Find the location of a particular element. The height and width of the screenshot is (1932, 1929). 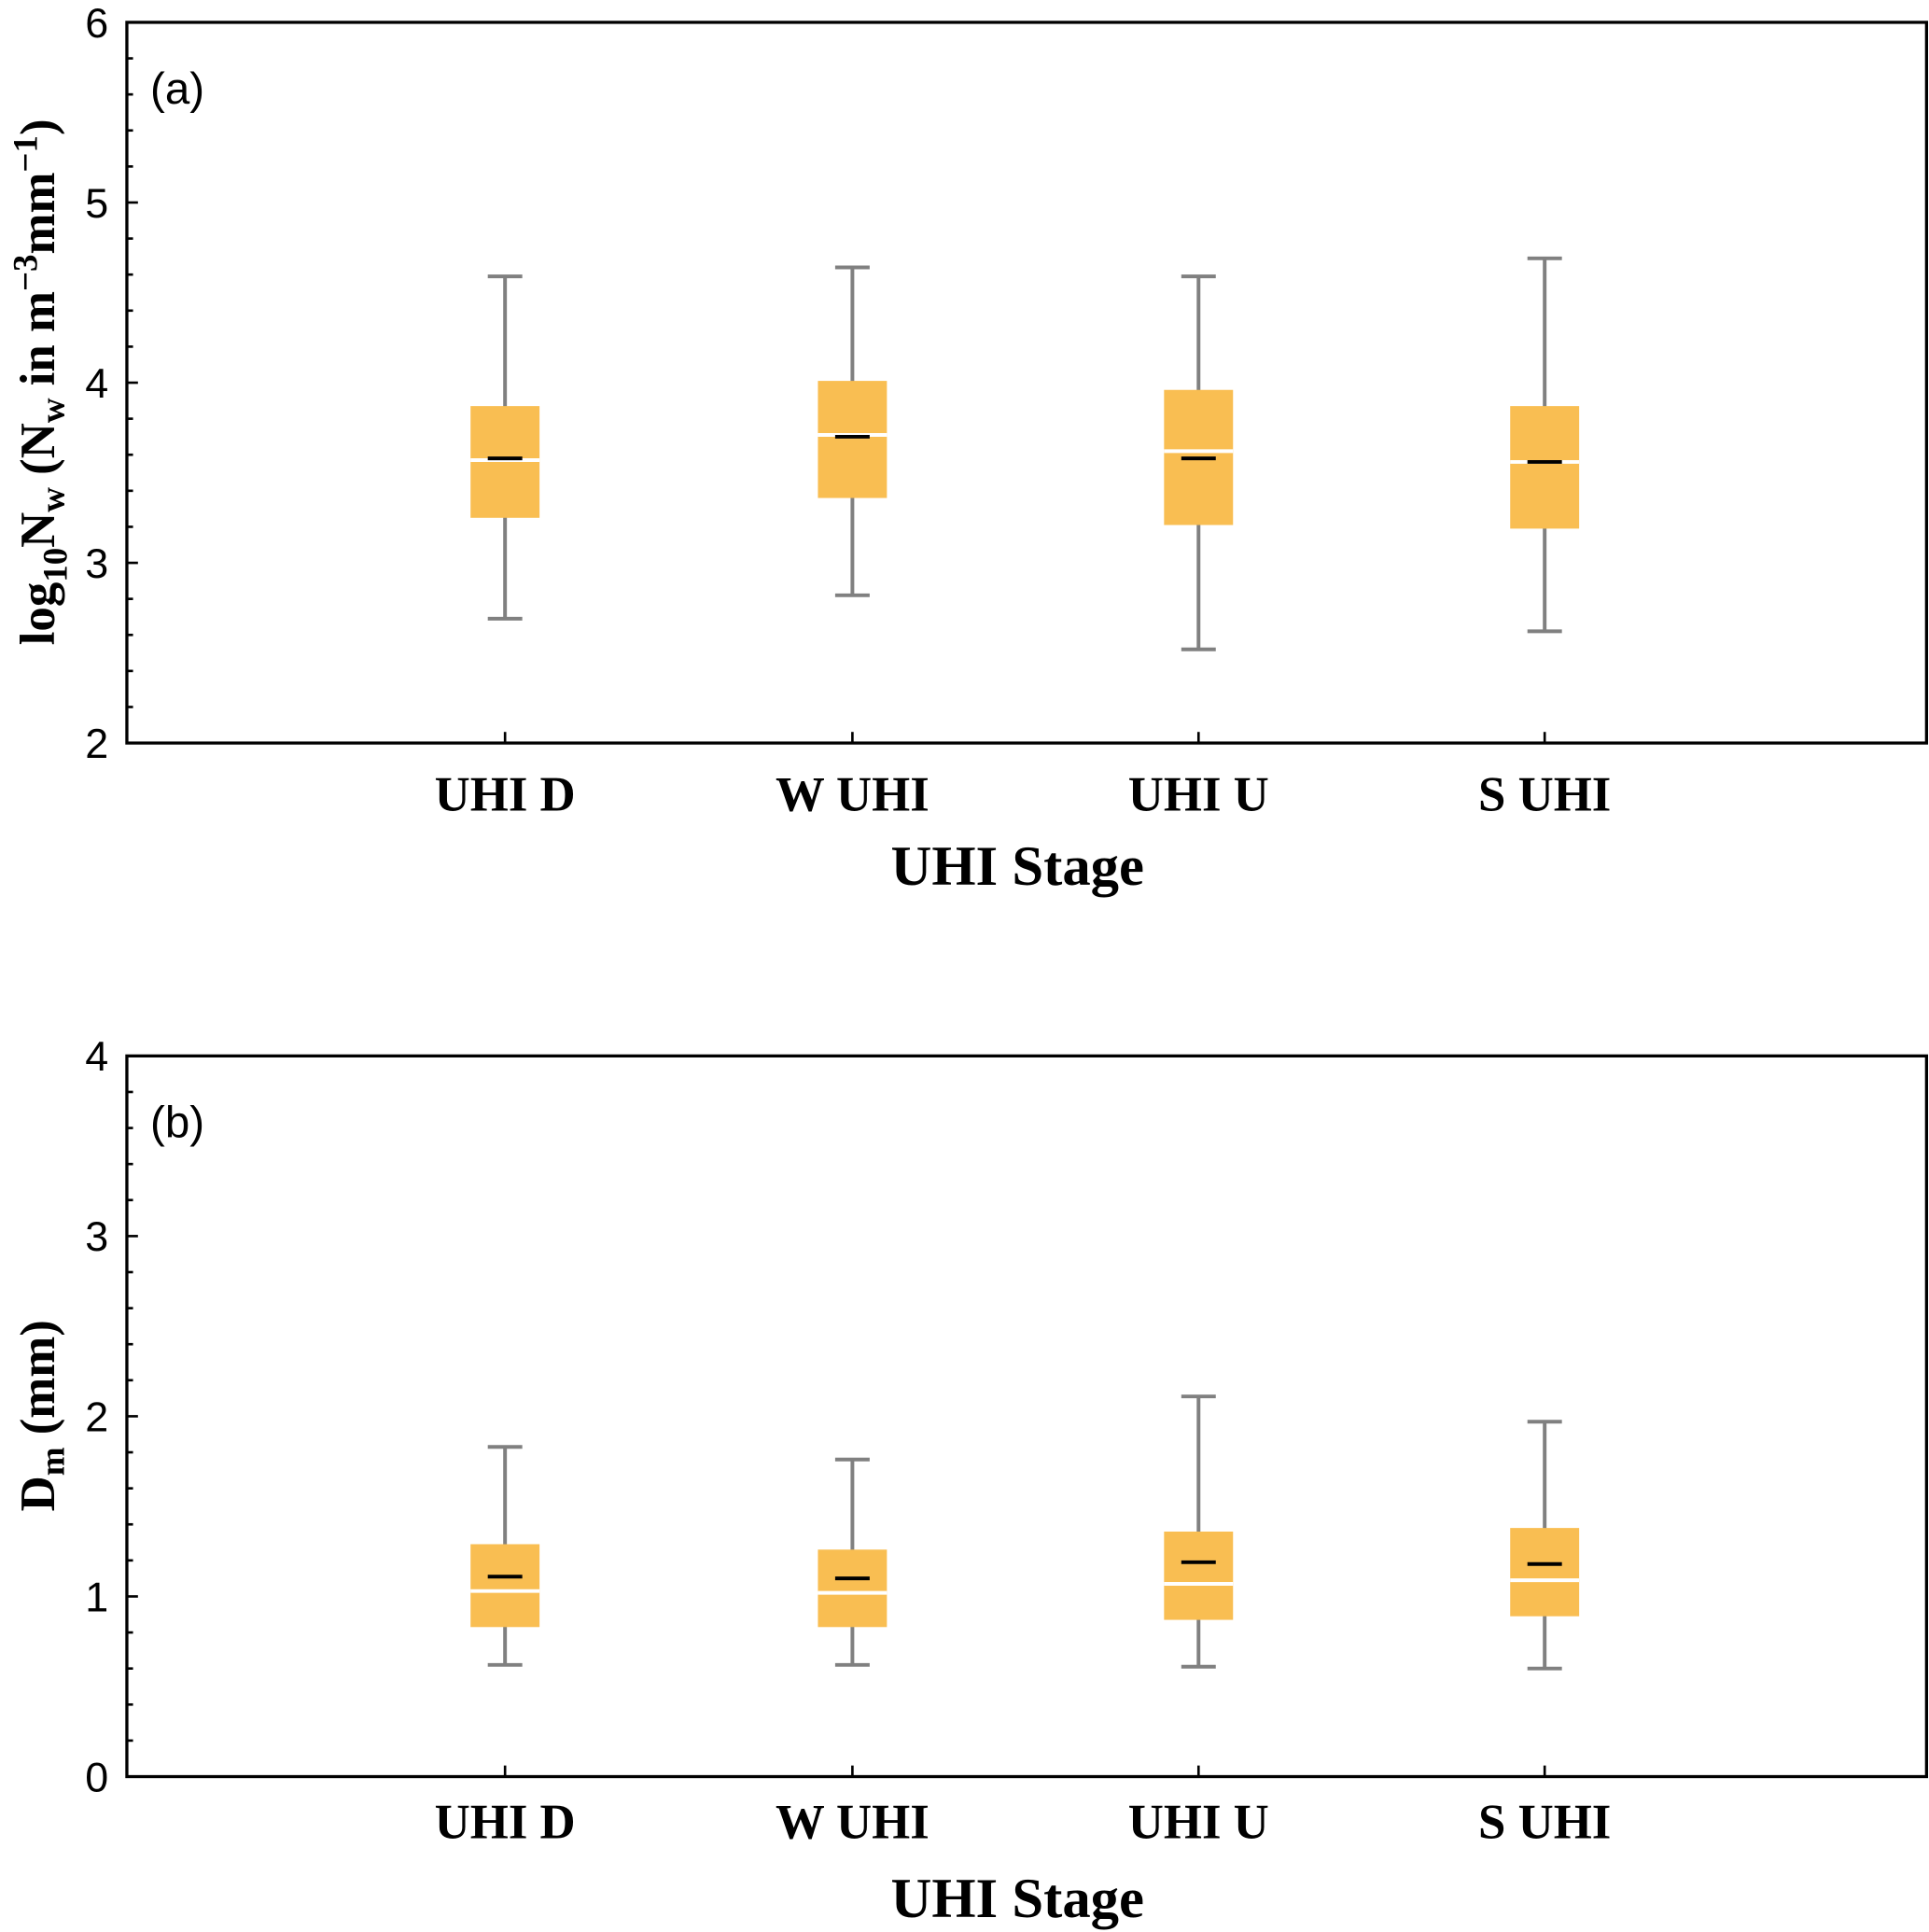

y-tick-label: 1 is located at coordinates (97, 1596).